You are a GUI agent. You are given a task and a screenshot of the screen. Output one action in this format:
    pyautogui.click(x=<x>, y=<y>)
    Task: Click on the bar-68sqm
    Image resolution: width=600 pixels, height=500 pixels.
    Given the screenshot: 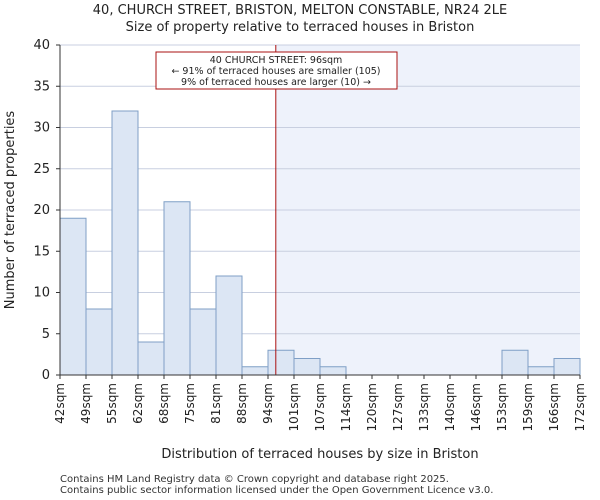 What is the action you would take?
    pyautogui.click(x=177, y=288)
    